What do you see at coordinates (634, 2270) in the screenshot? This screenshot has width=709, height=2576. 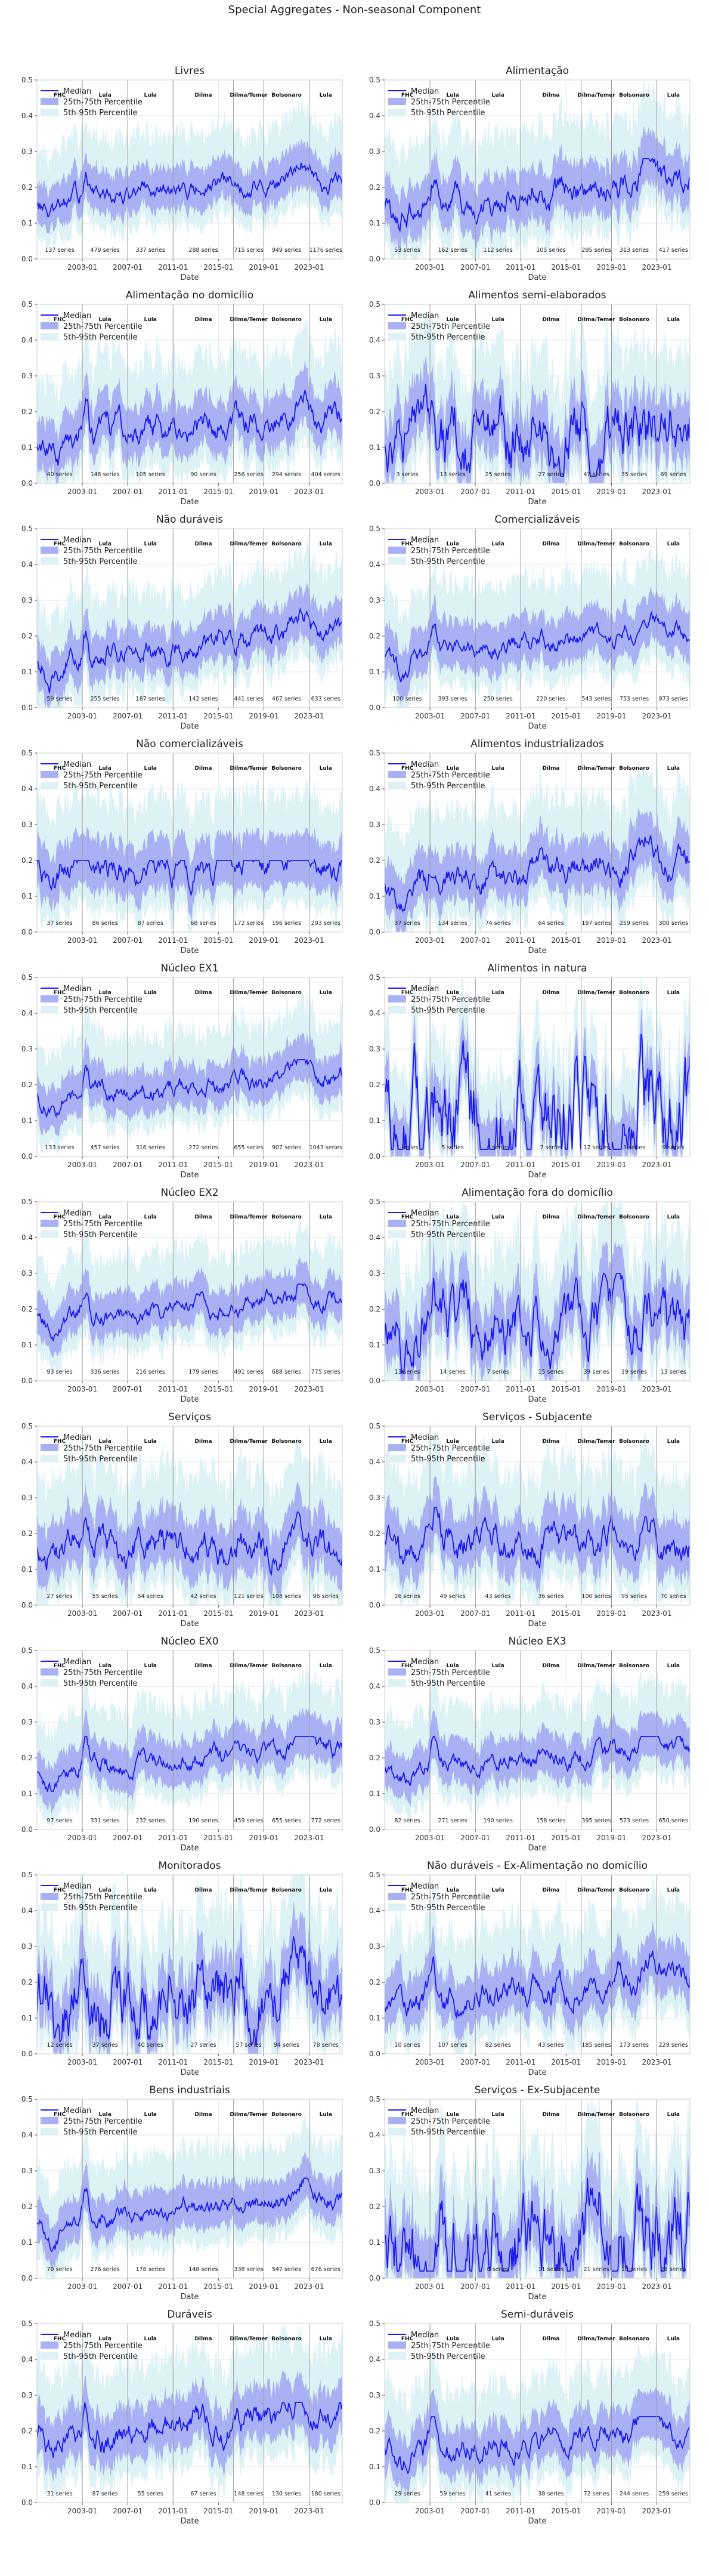 I see `series-count: 18 series` at bounding box center [634, 2270].